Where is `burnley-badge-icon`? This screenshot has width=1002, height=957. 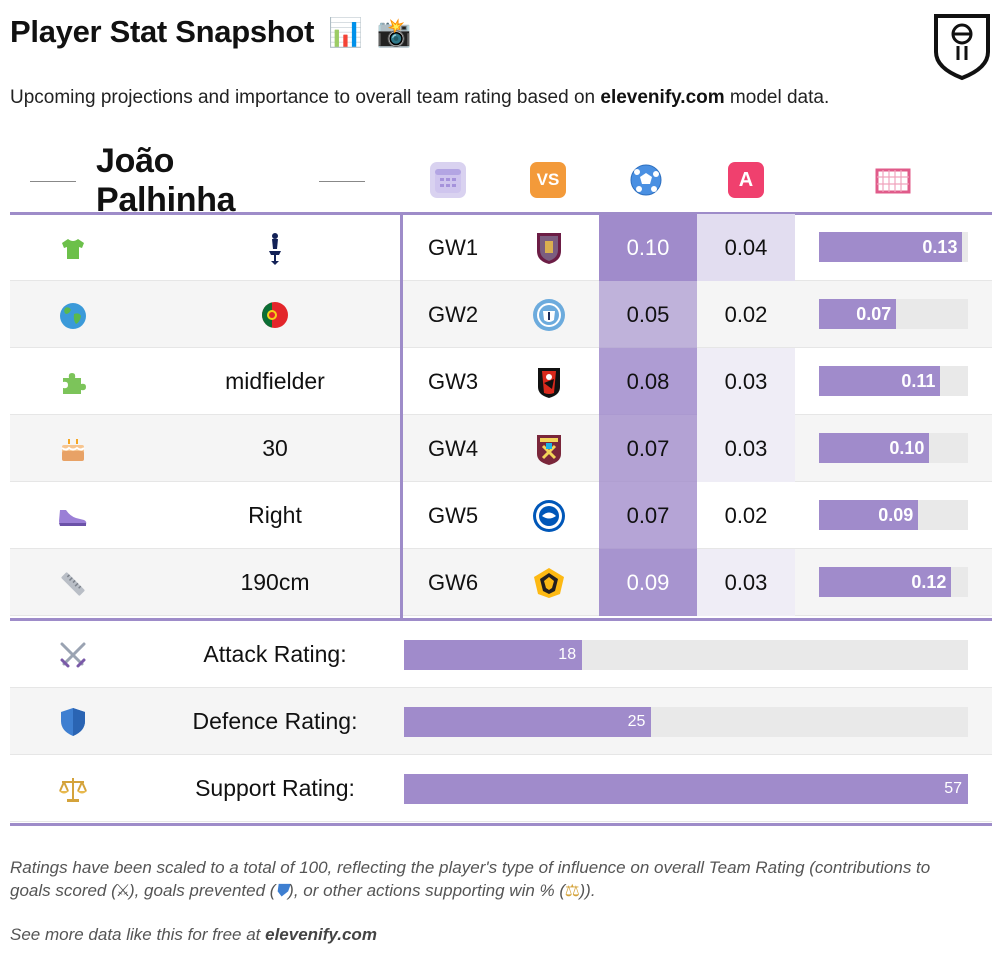 burnley-badge-icon is located at coordinates (549, 248).